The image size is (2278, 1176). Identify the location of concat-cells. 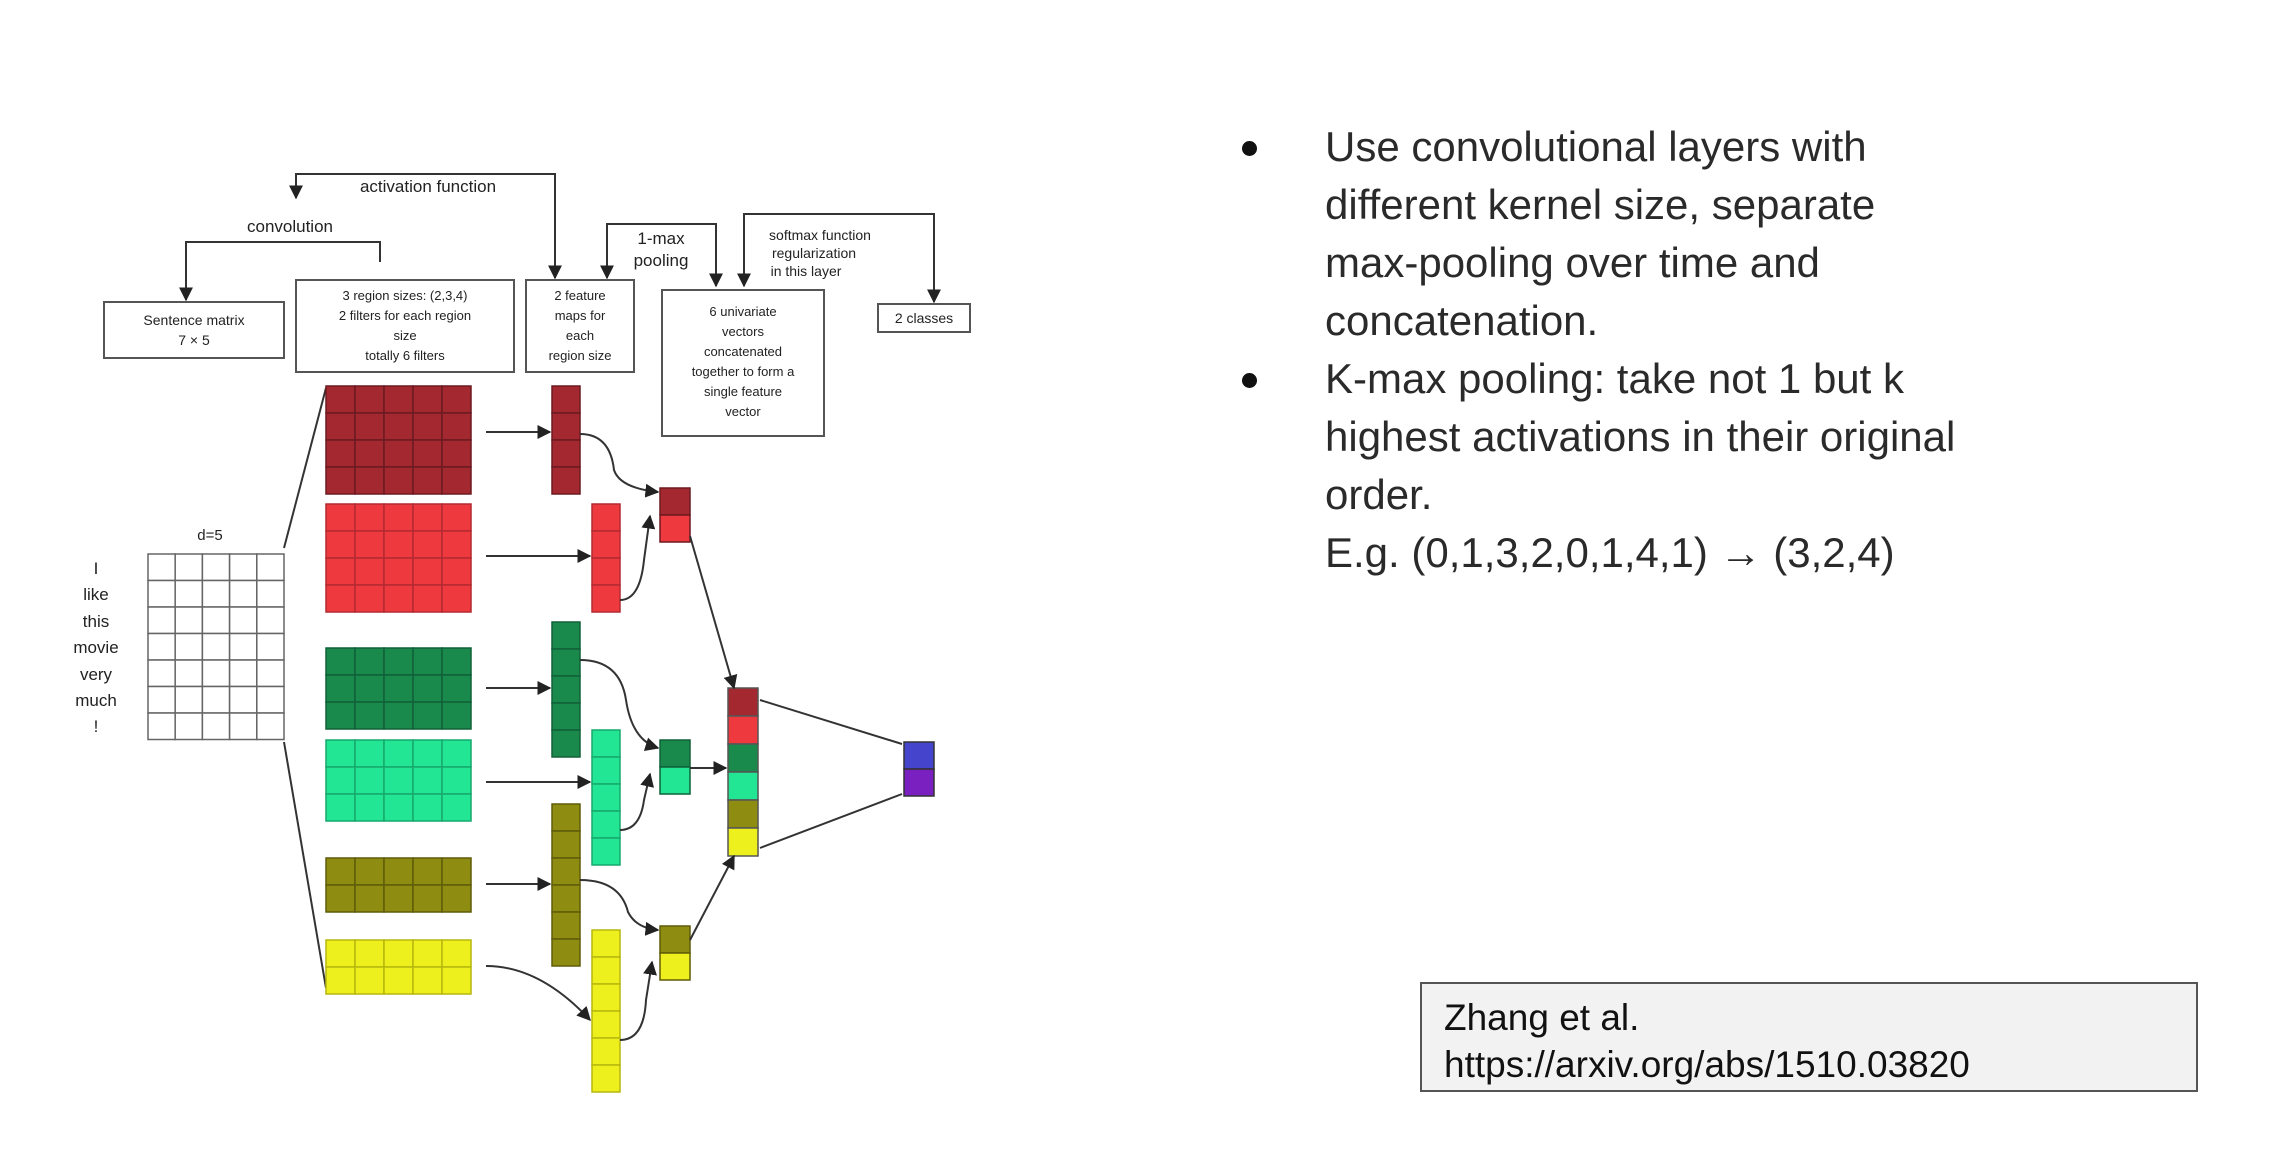
(743, 772).